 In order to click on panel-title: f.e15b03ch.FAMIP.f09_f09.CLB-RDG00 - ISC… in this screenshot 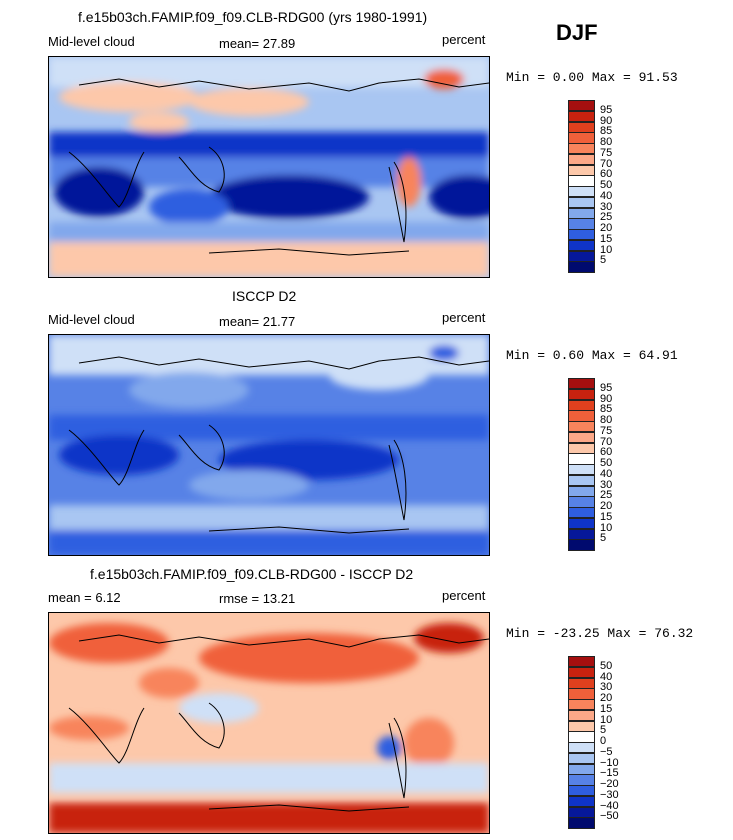, I will do `click(252, 574)`.